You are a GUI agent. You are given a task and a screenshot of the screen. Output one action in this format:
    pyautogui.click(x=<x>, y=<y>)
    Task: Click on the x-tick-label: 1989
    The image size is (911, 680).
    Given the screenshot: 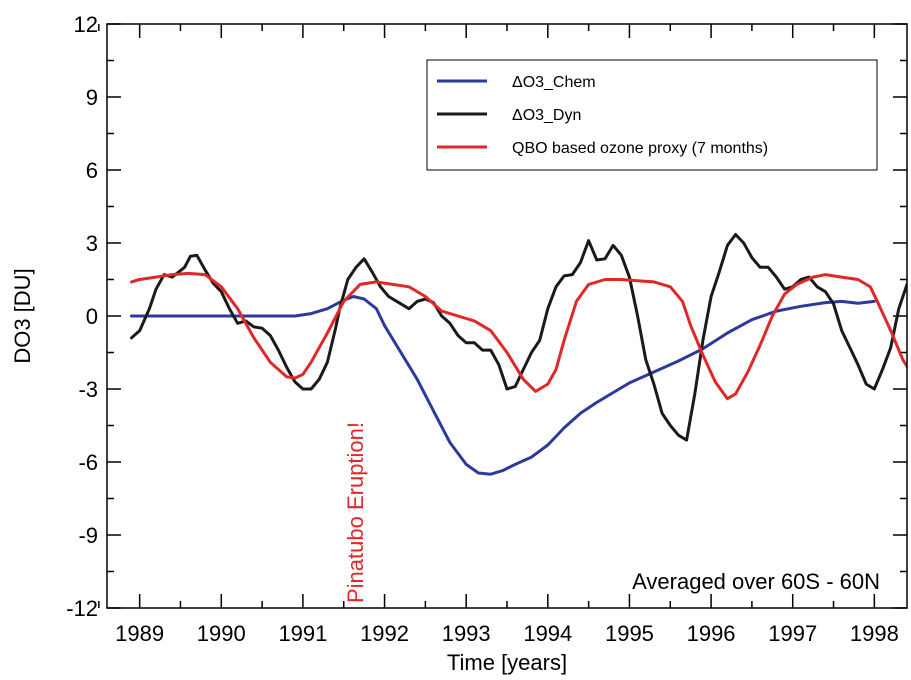 What is the action you would take?
    pyautogui.click(x=139, y=633)
    